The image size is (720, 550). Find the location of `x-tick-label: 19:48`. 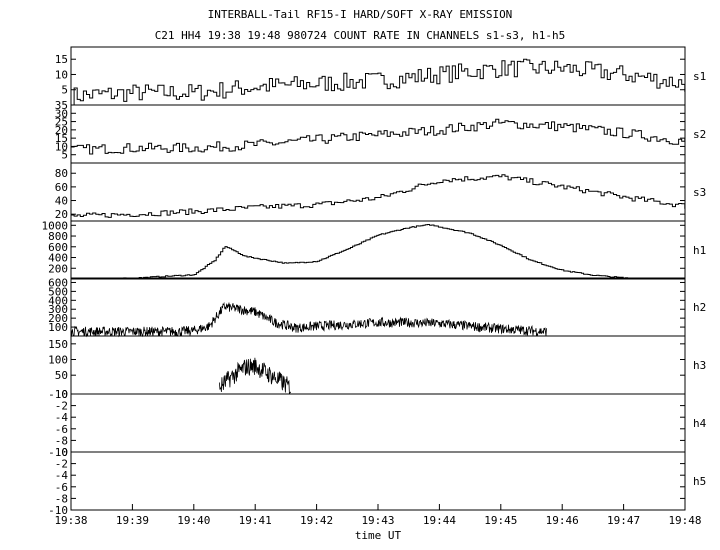

x-tick-label: 19:48 is located at coordinates (684, 520).